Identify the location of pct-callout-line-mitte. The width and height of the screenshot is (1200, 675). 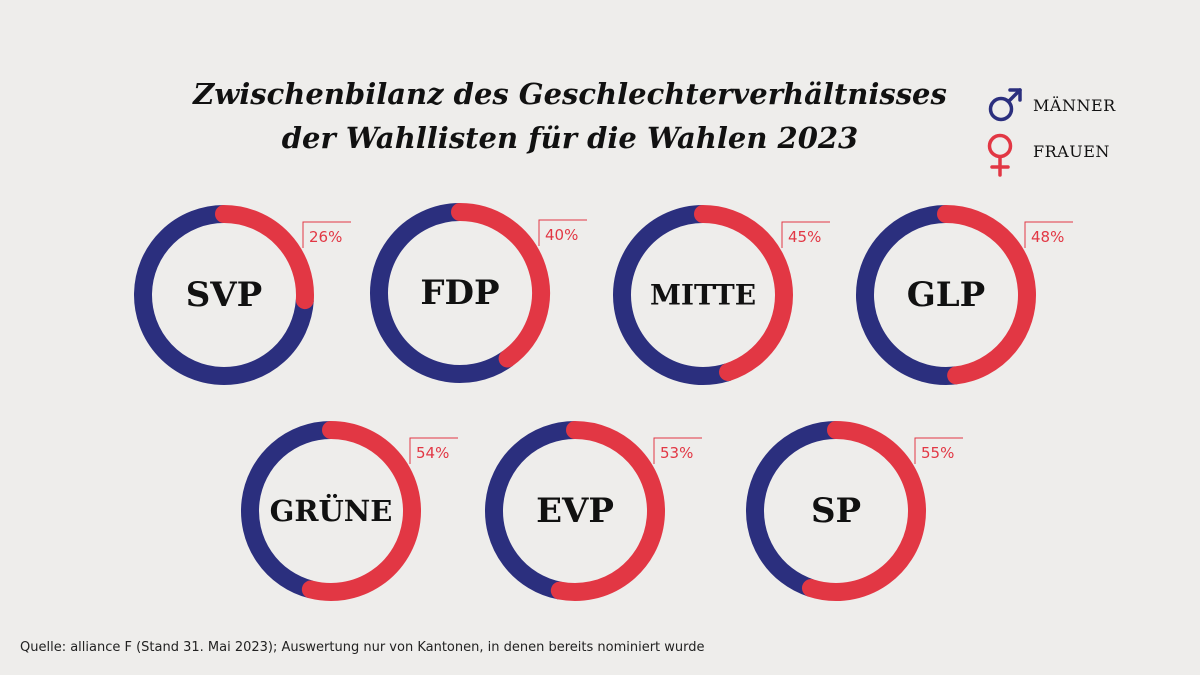
(805, 234).